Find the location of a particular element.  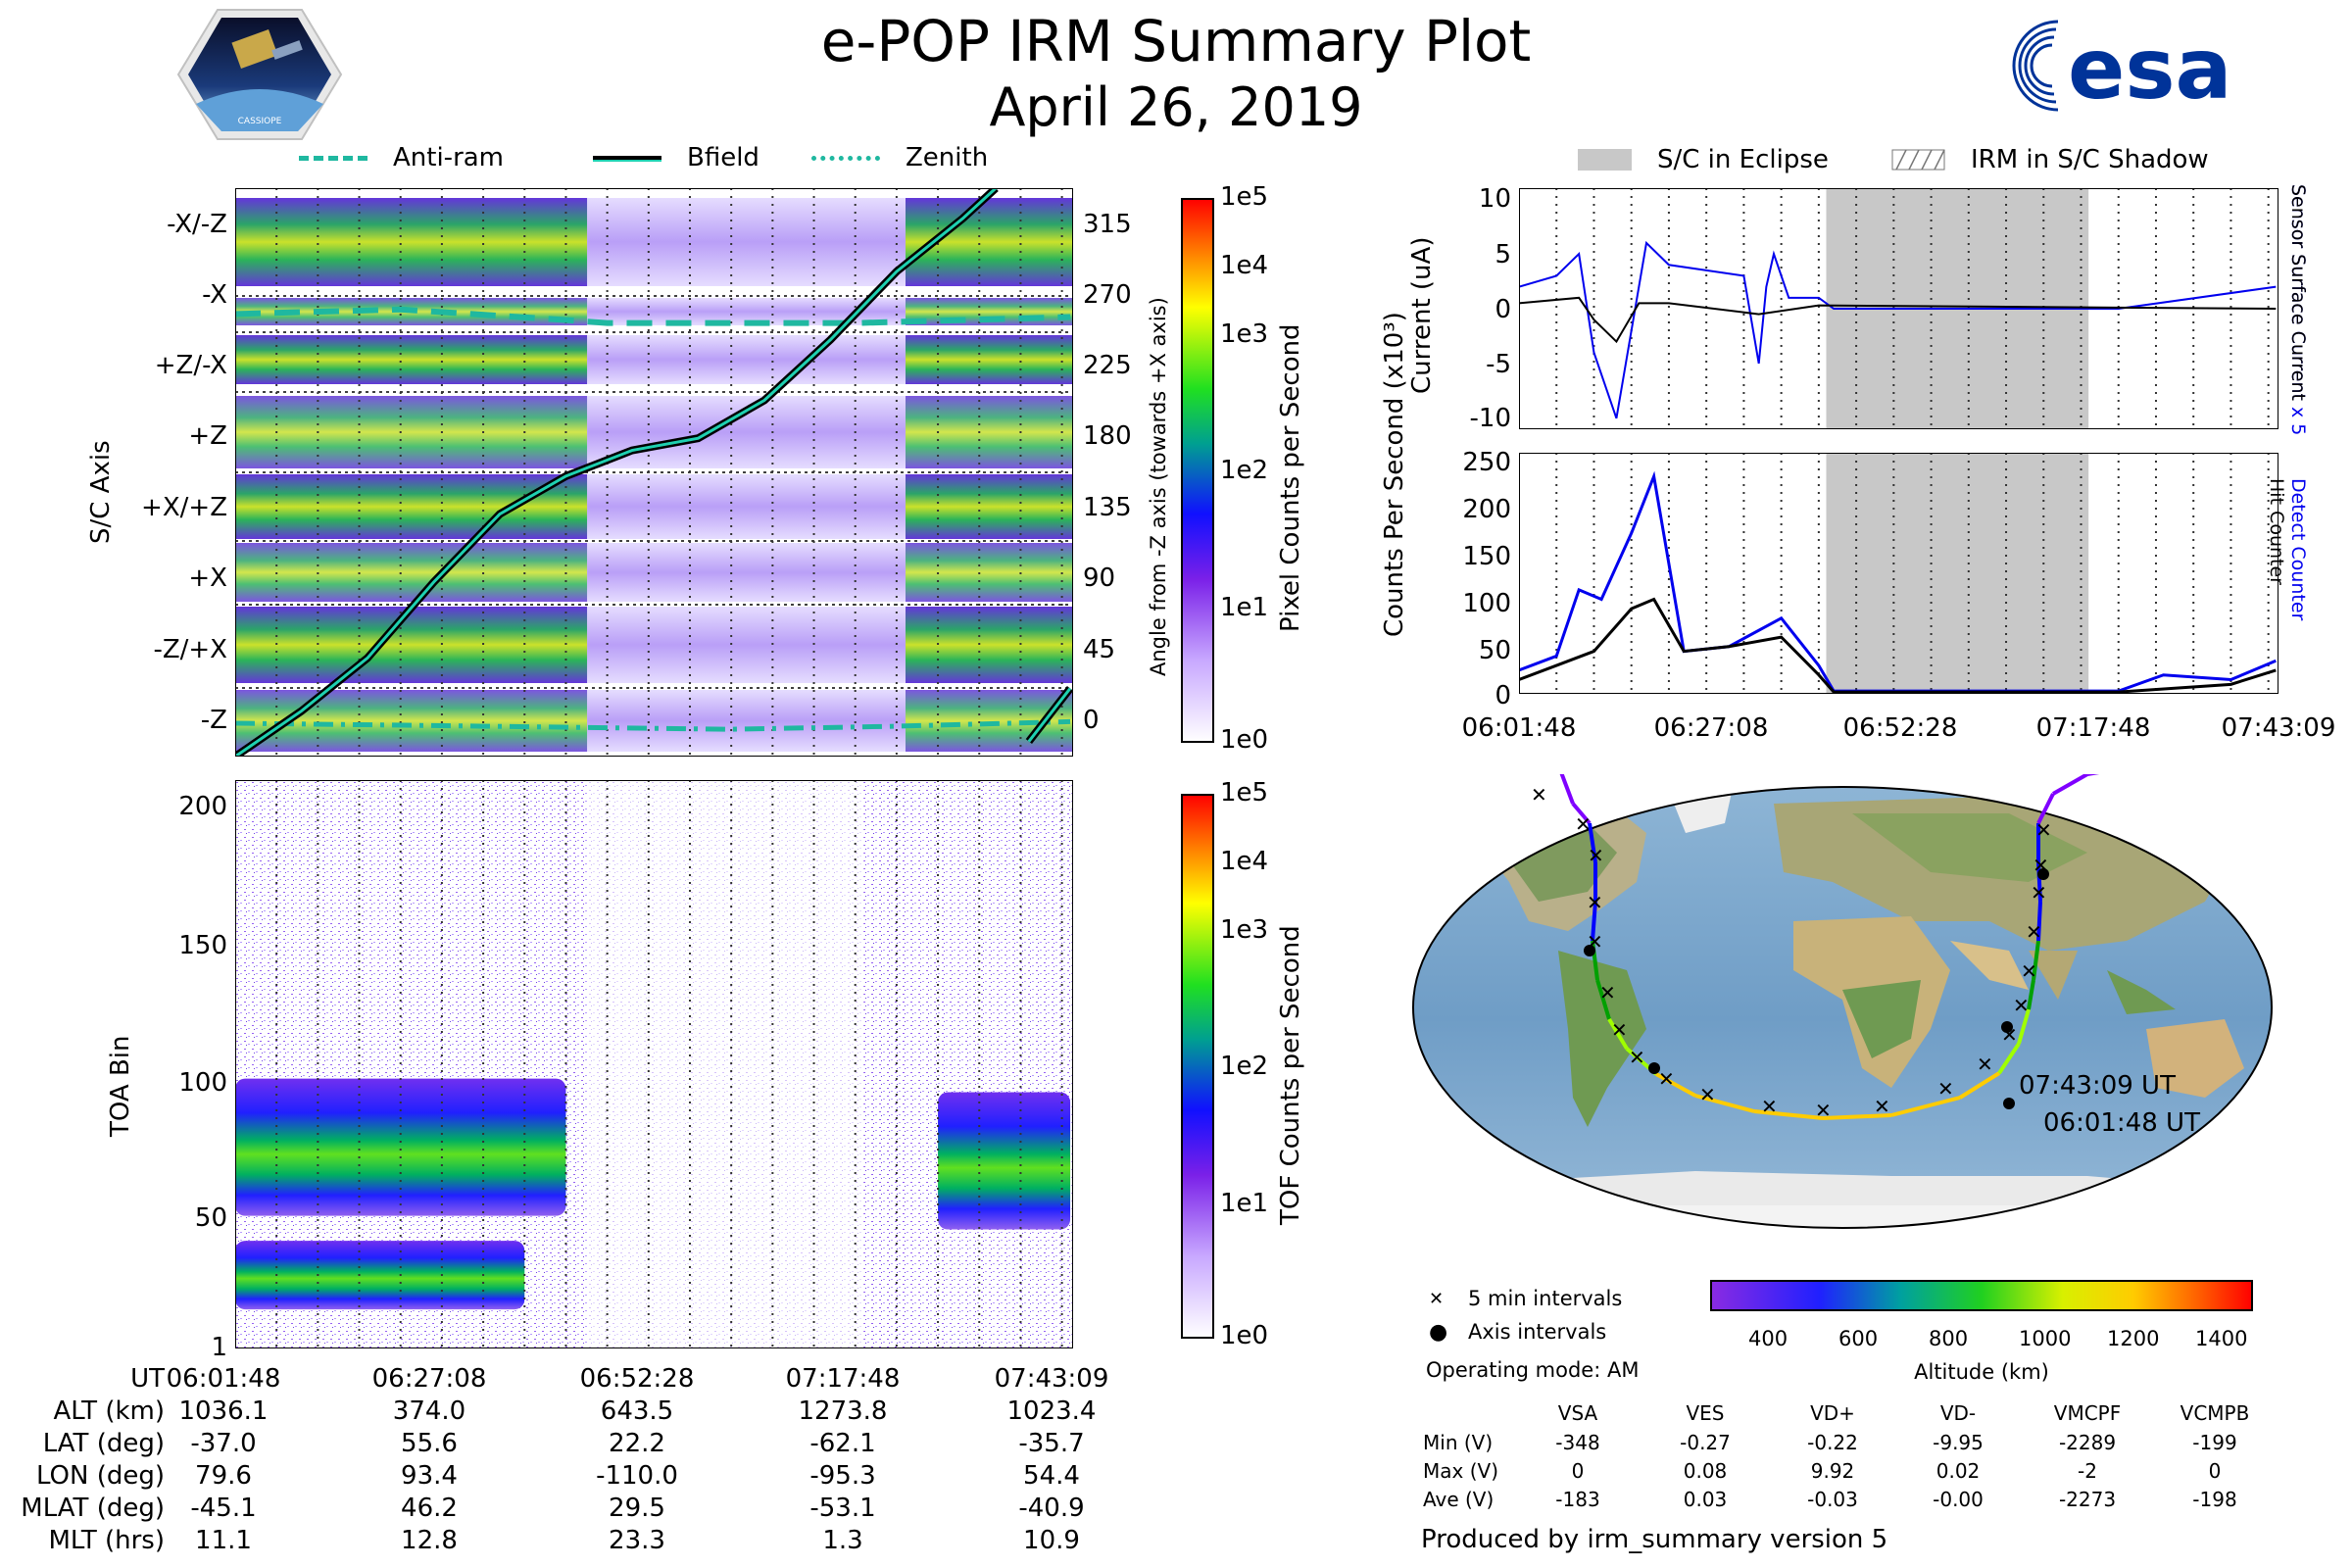

voltage-row-label: Max (V) is located at coordinates (1460, 1471).